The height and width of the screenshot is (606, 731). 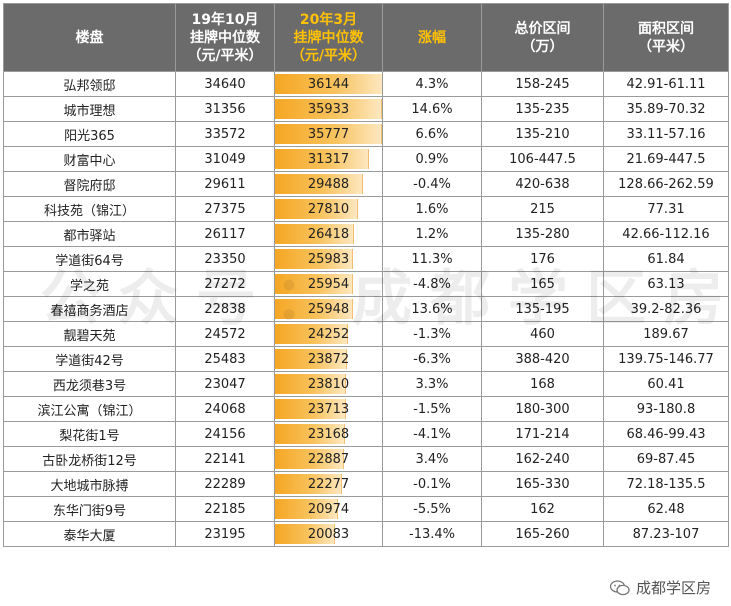 What do you see at coordinates (666, 159) in the screenshot?
I see `area-cell: 21.69-447.5` at bounding box center [666, 159].